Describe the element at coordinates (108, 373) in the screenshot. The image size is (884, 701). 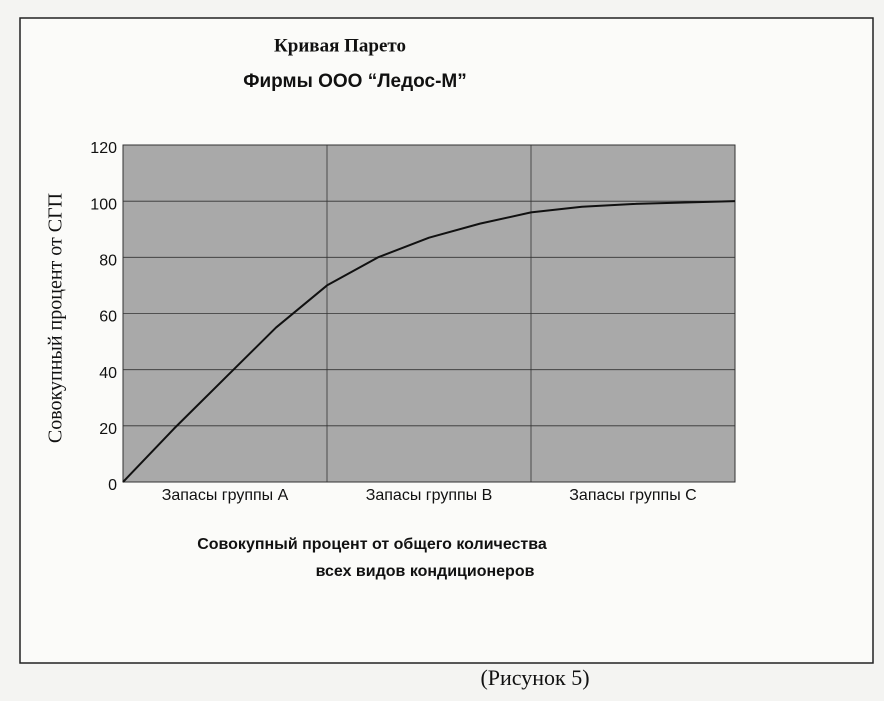
I see `y-tick-label: 40` at that location.